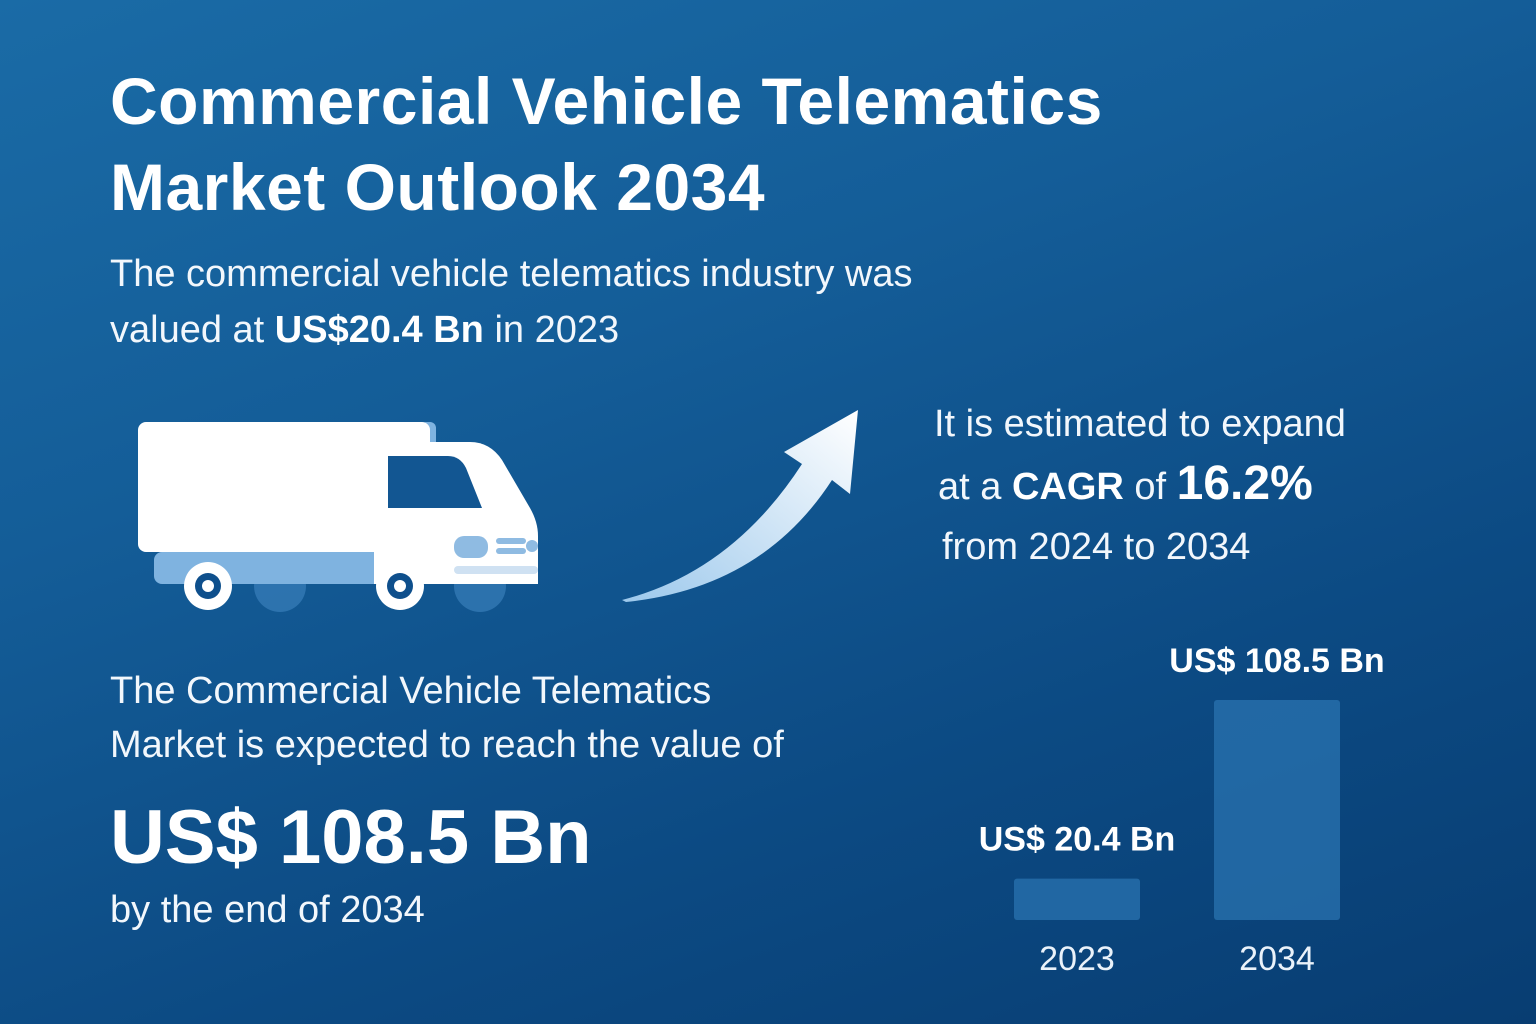  What do you see at coordinates (1096, 547) in the screenshot?
I see `cagr-line-3: from 2024 to 2034` at bounding box center [1096, 547].